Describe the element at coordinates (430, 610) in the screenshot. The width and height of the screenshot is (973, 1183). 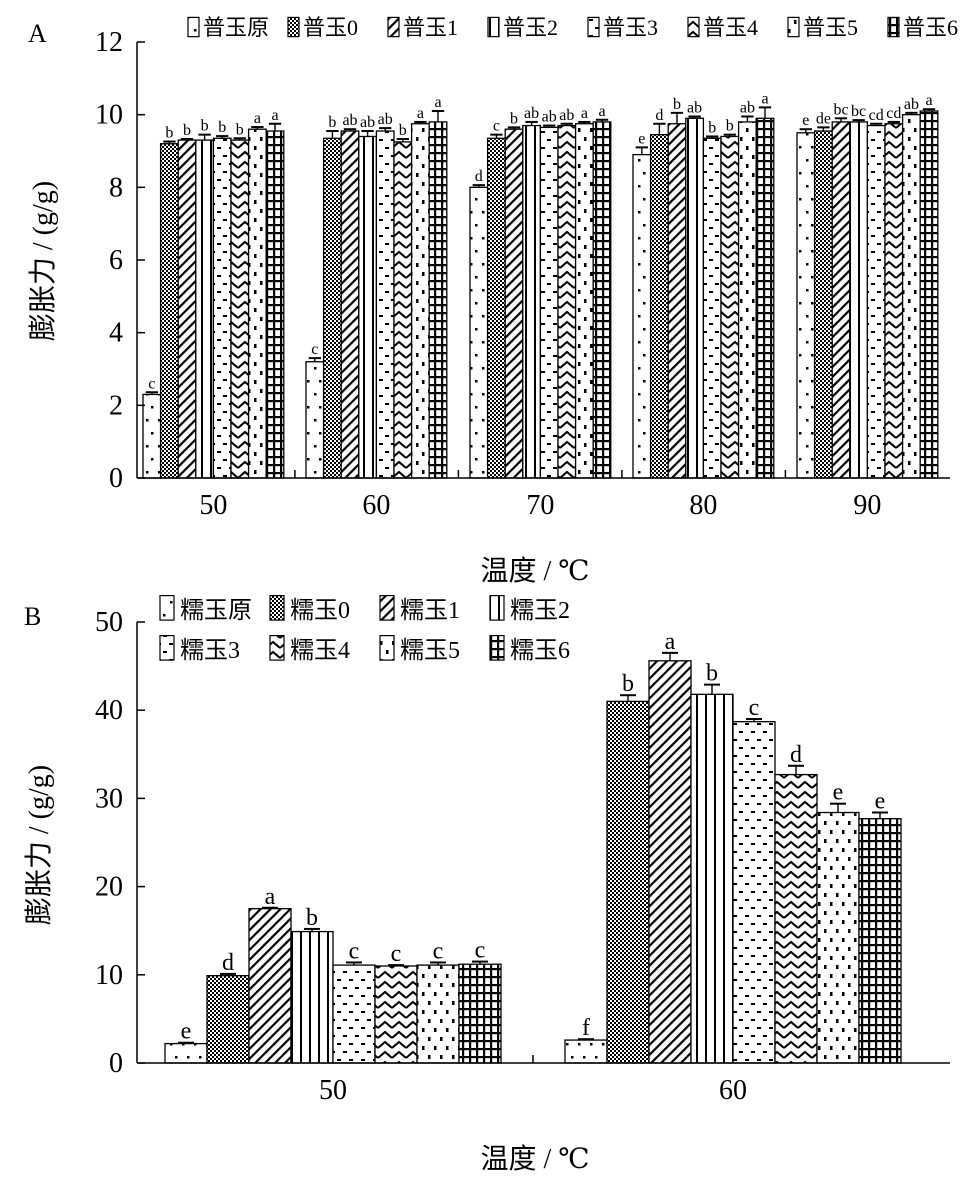
I see `legend-label: 糯玉1` at that location.